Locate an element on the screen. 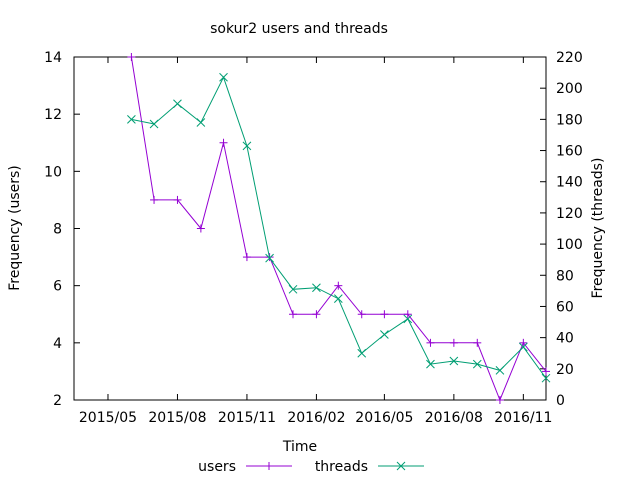 This screenshot has width=640, height=480. y2-tick-label: 140 is located at coordinates (569, 183).